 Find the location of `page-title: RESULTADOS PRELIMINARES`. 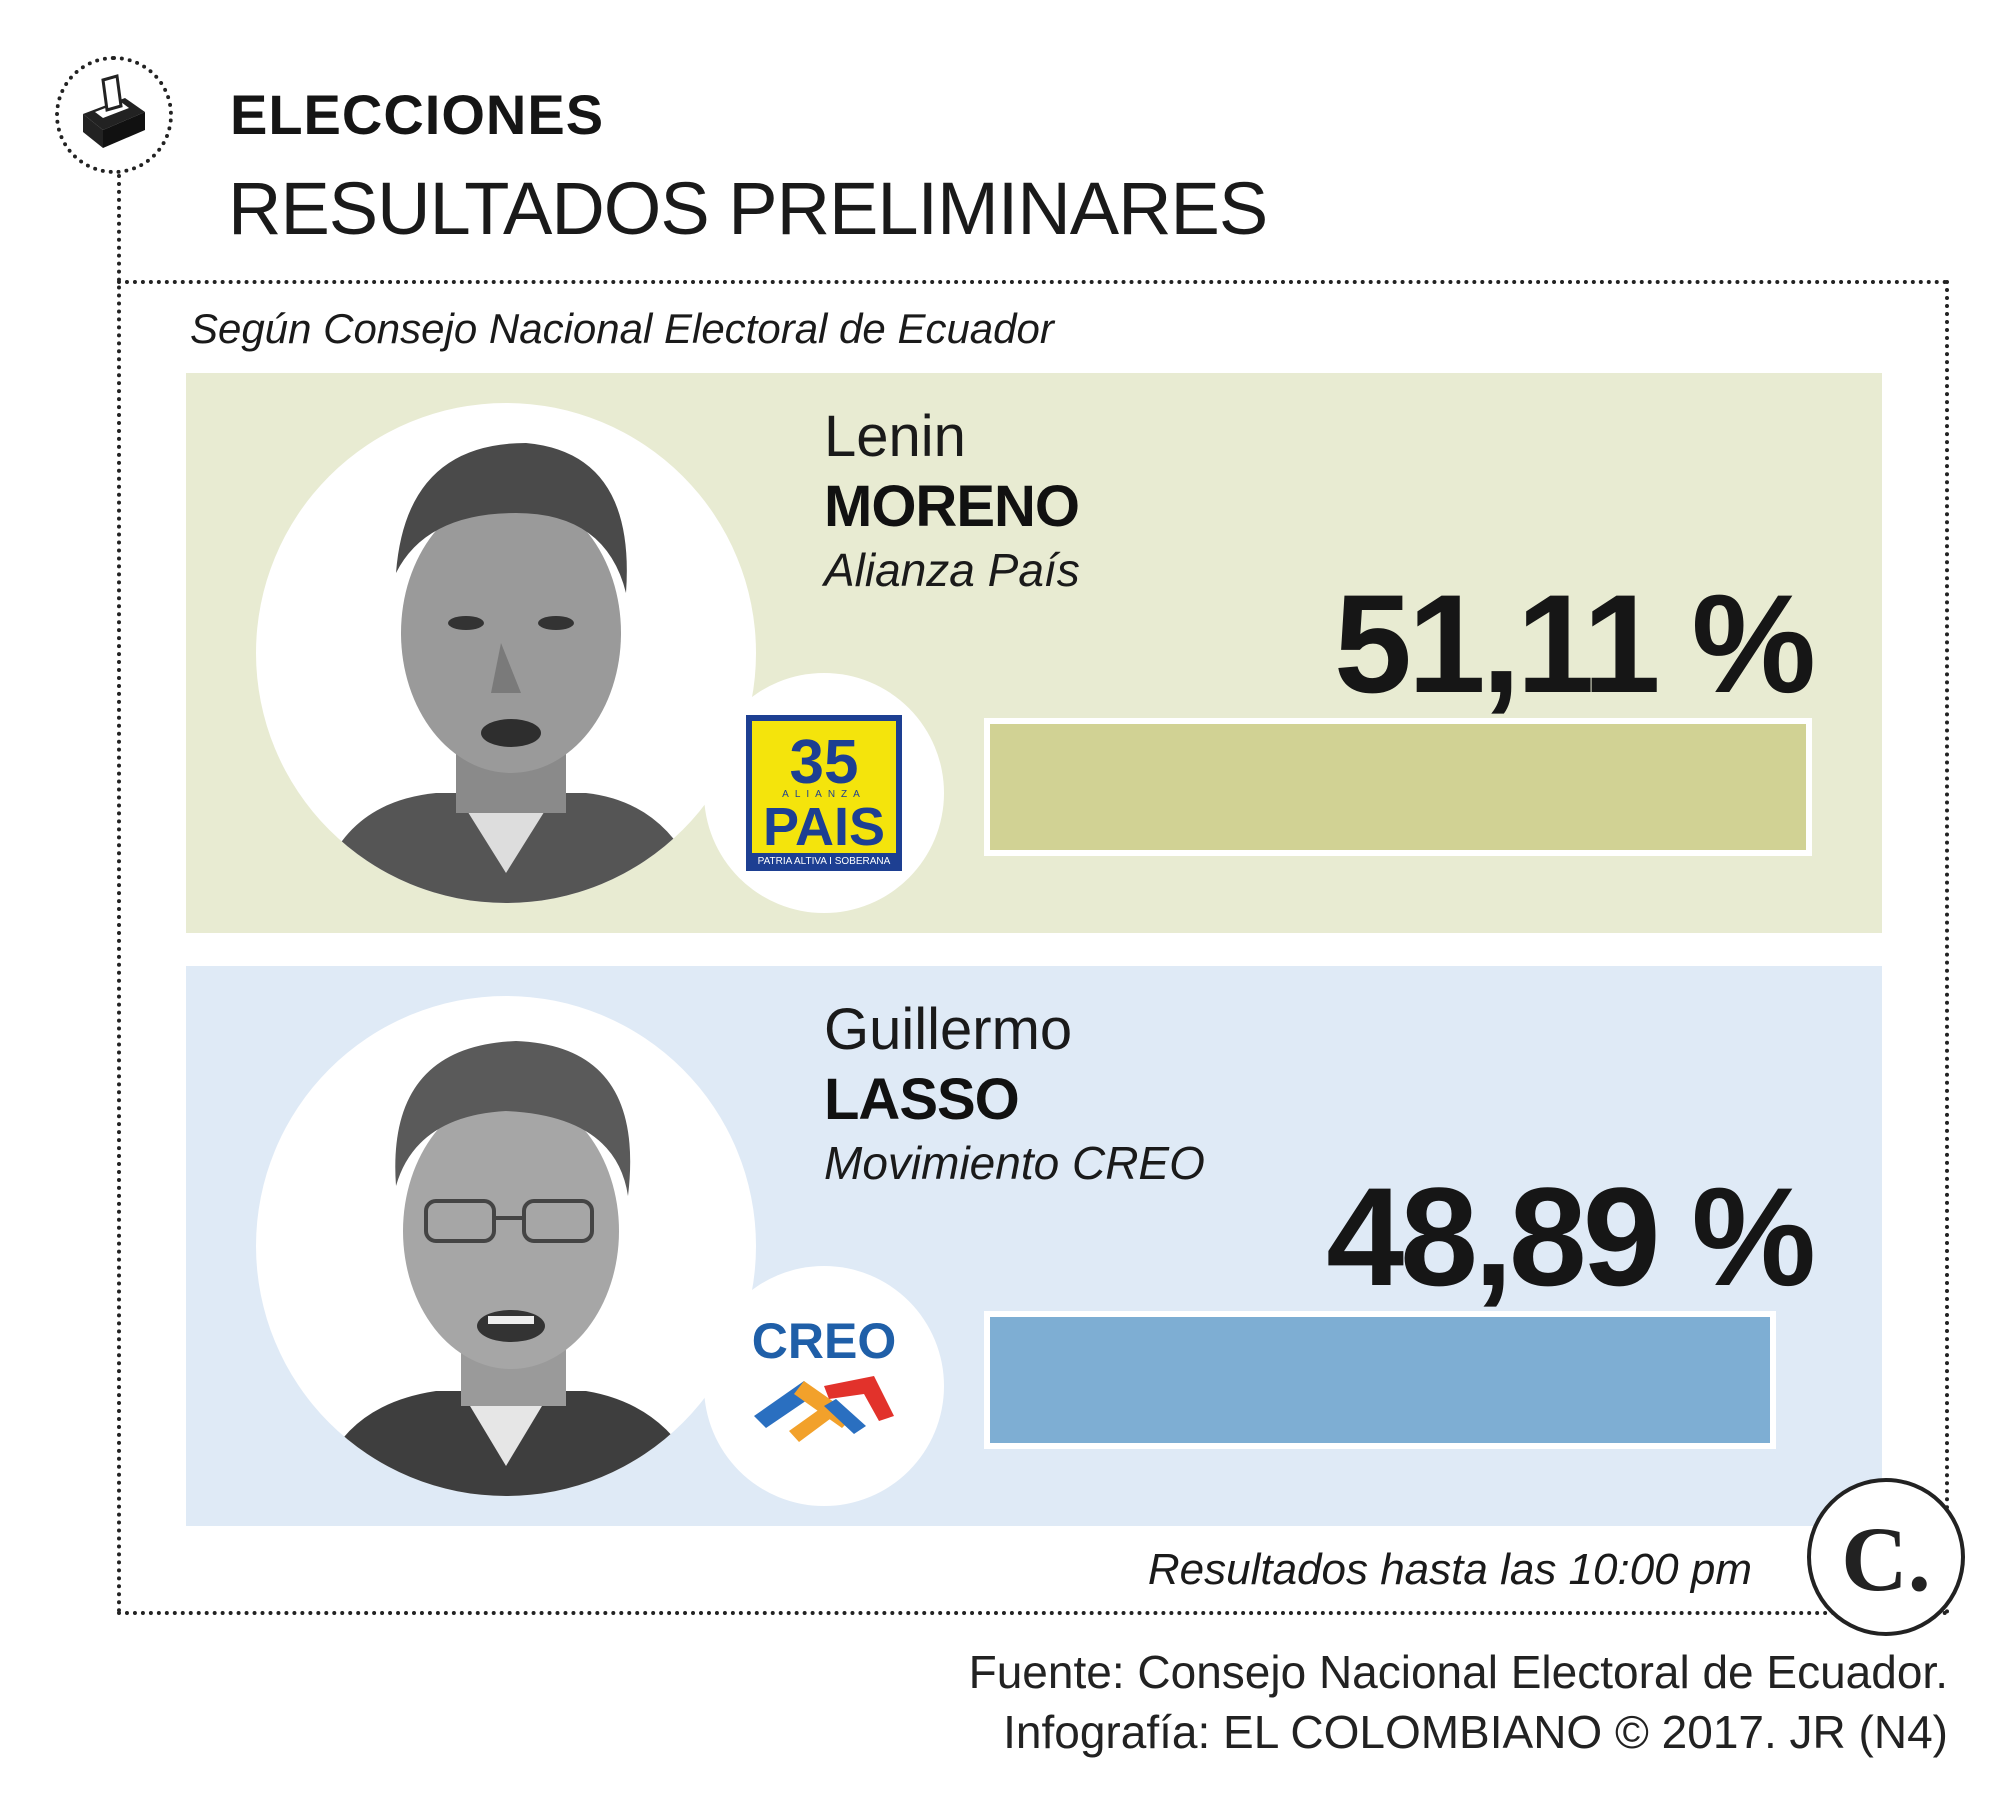

page-title: RESULTADOS PRELIMINARES is located at coordinates (748, 208).